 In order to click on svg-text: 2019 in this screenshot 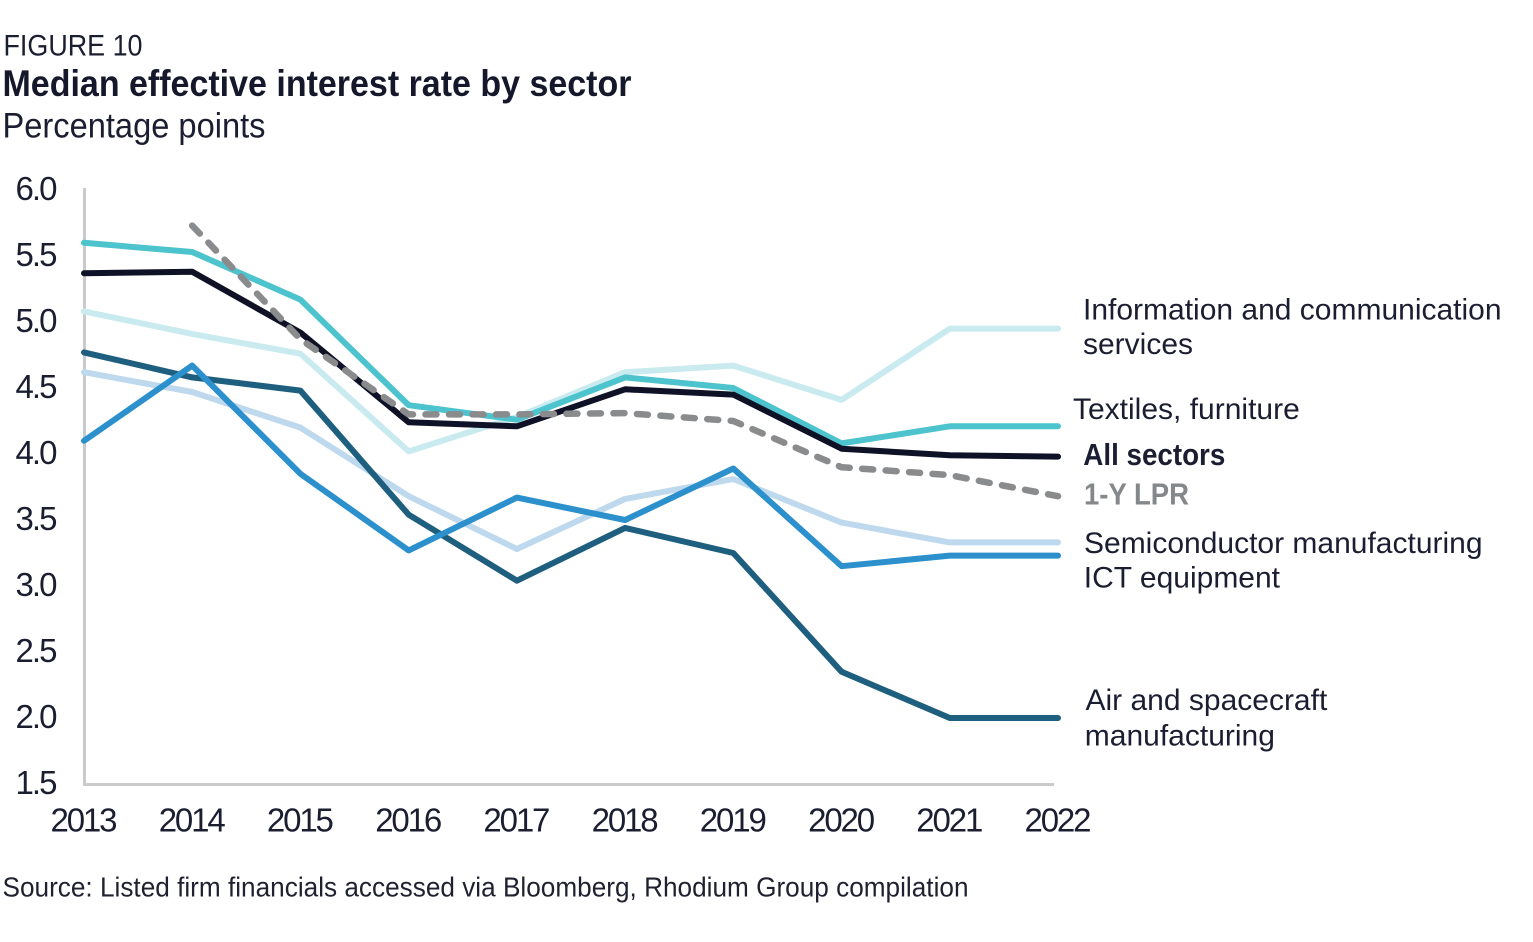, I will do `click(733, 820)`.